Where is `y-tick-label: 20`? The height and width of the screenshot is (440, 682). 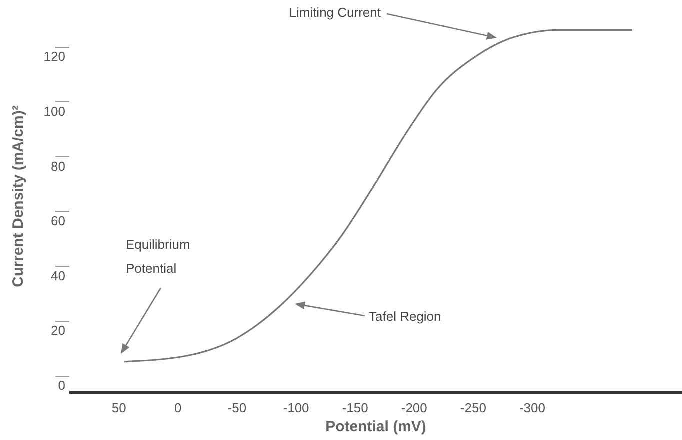
y-tick-label: 20 is located at coordinates (58, 330).